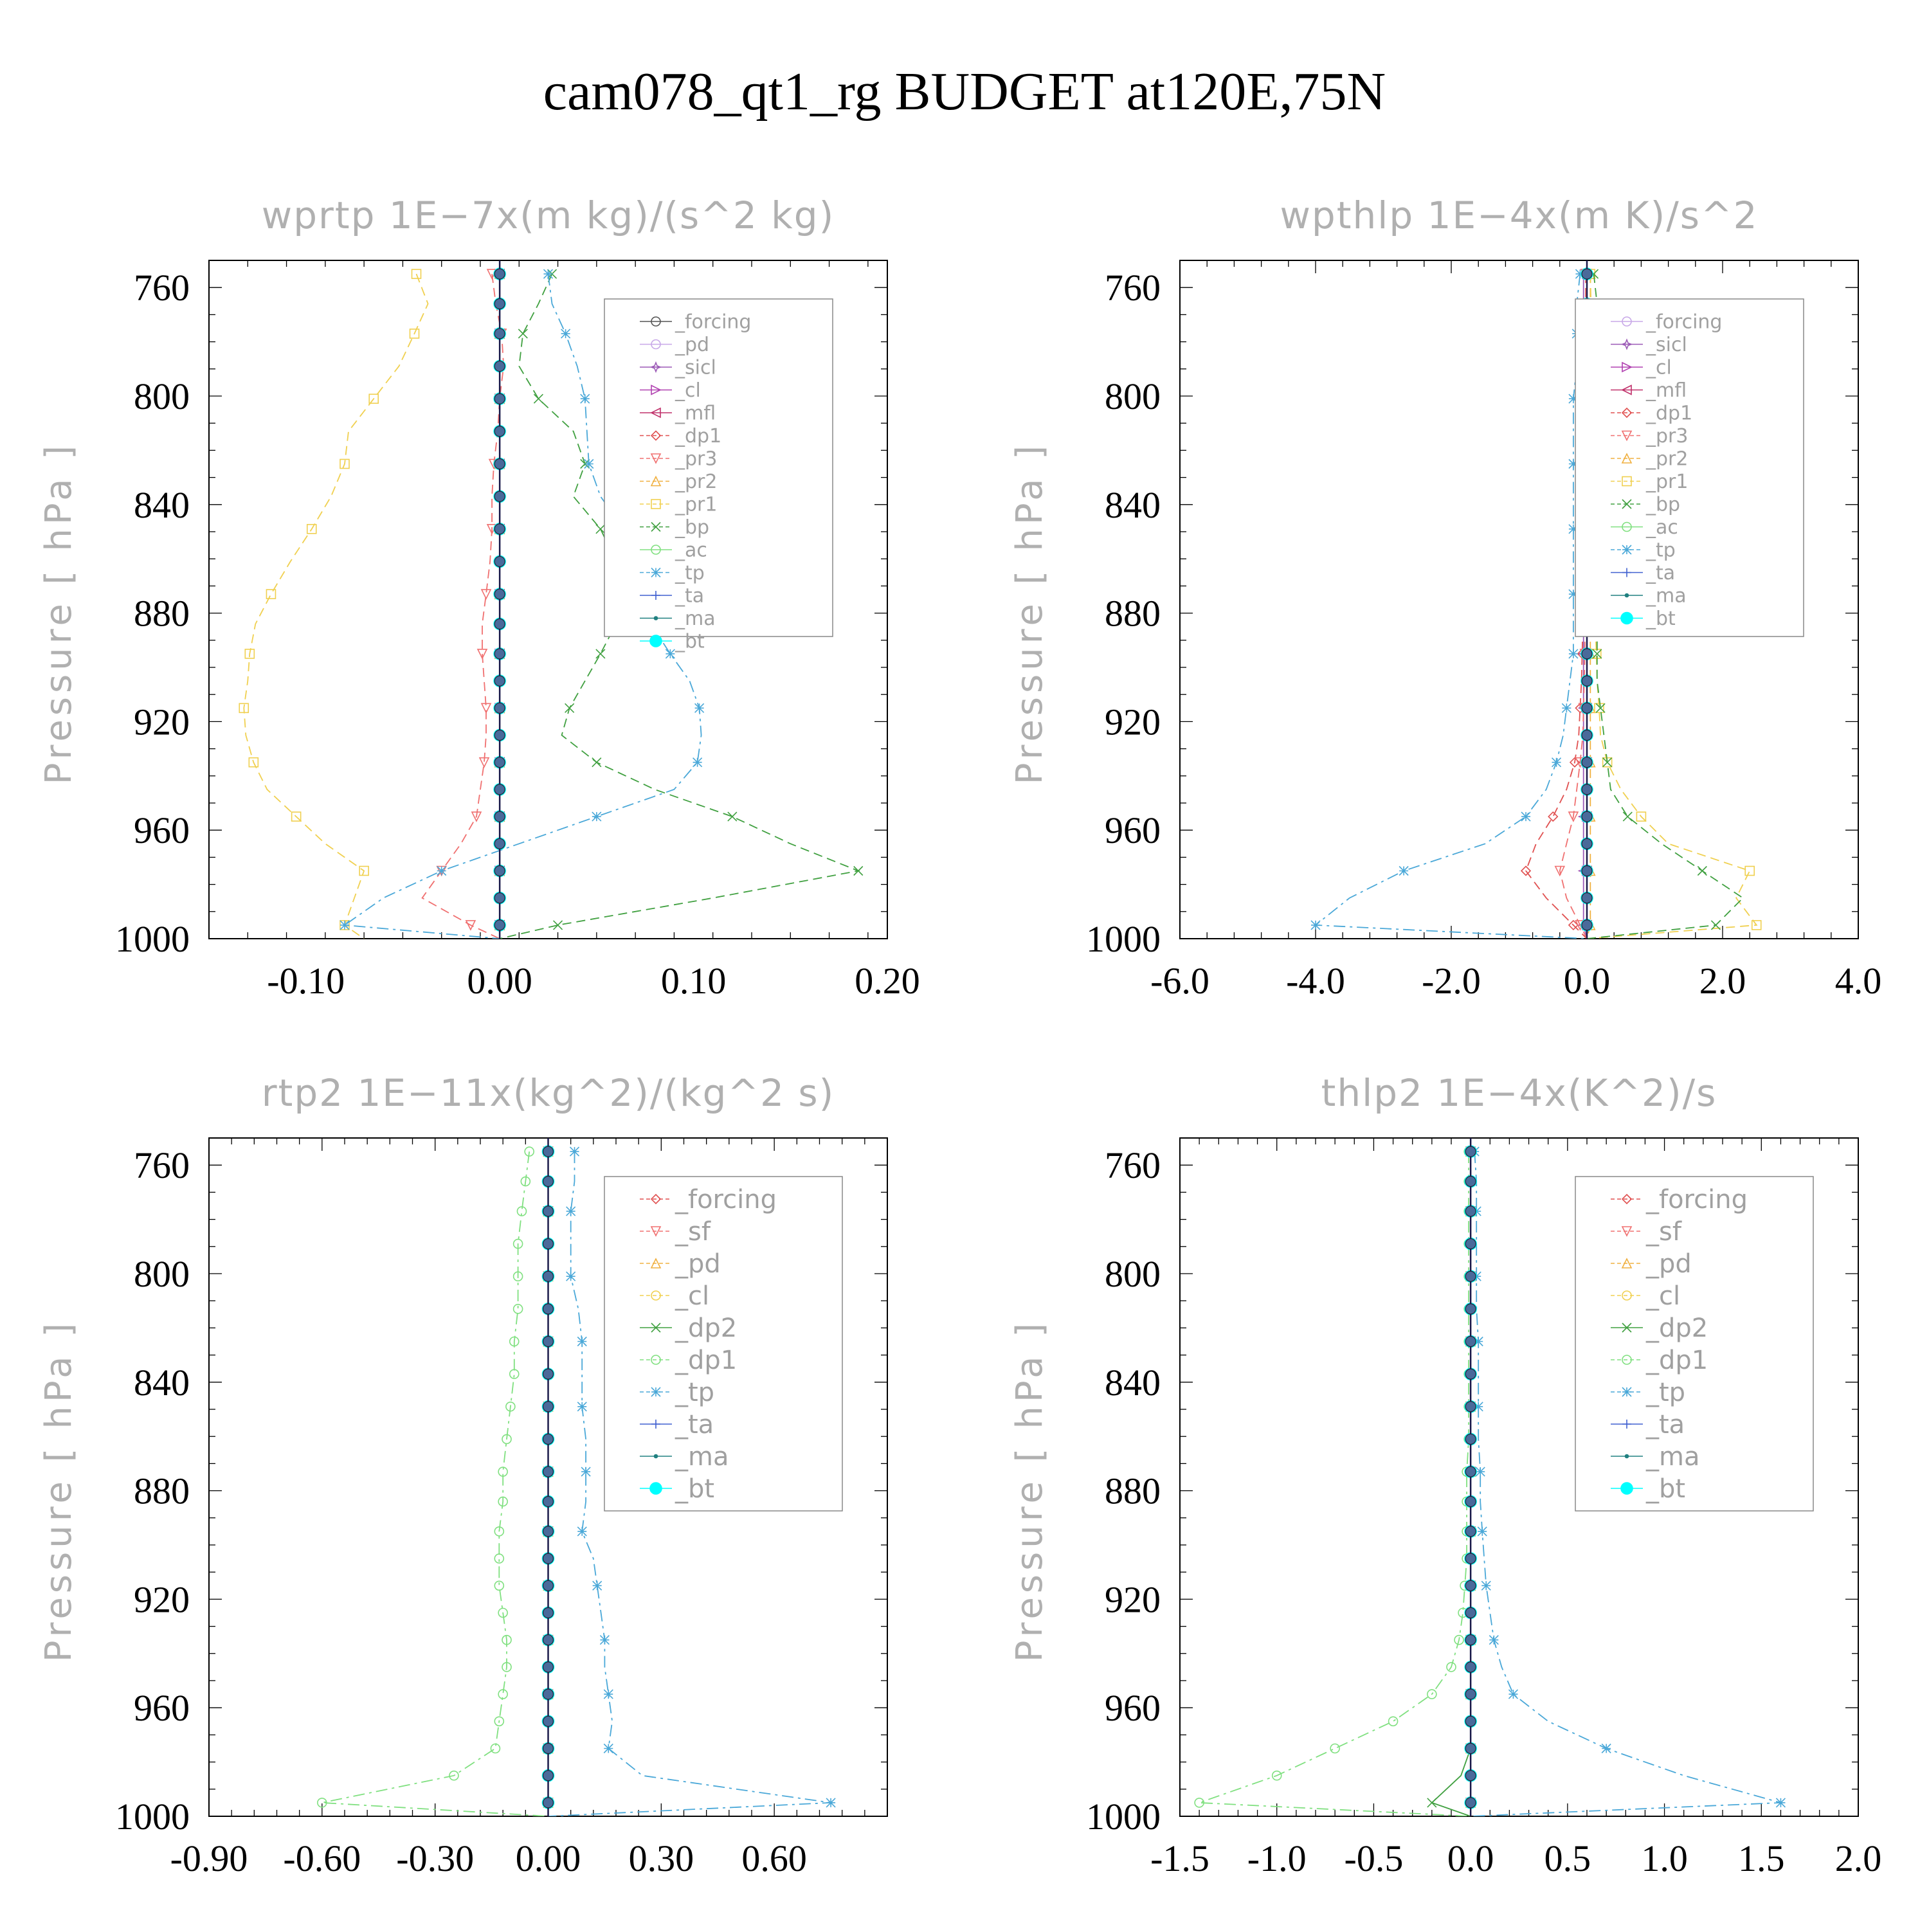 The image size is (1929, 1932). Describe the element at coordinates (1374, 1858) in the screenshot. I see `x-tick-label: -0.5` at that location.